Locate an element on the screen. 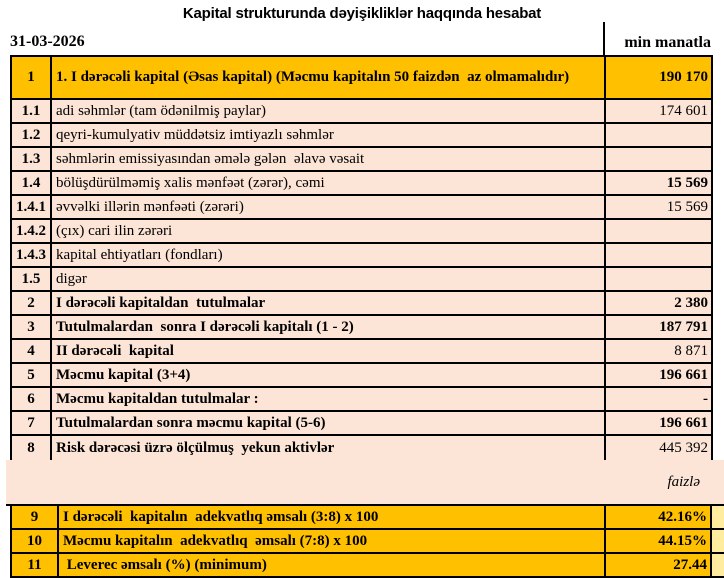 The image size is (724, 578). row-label-cell: əvvəlki illərin mənfəəti (zərəri) is located at coordinates (329, 207).